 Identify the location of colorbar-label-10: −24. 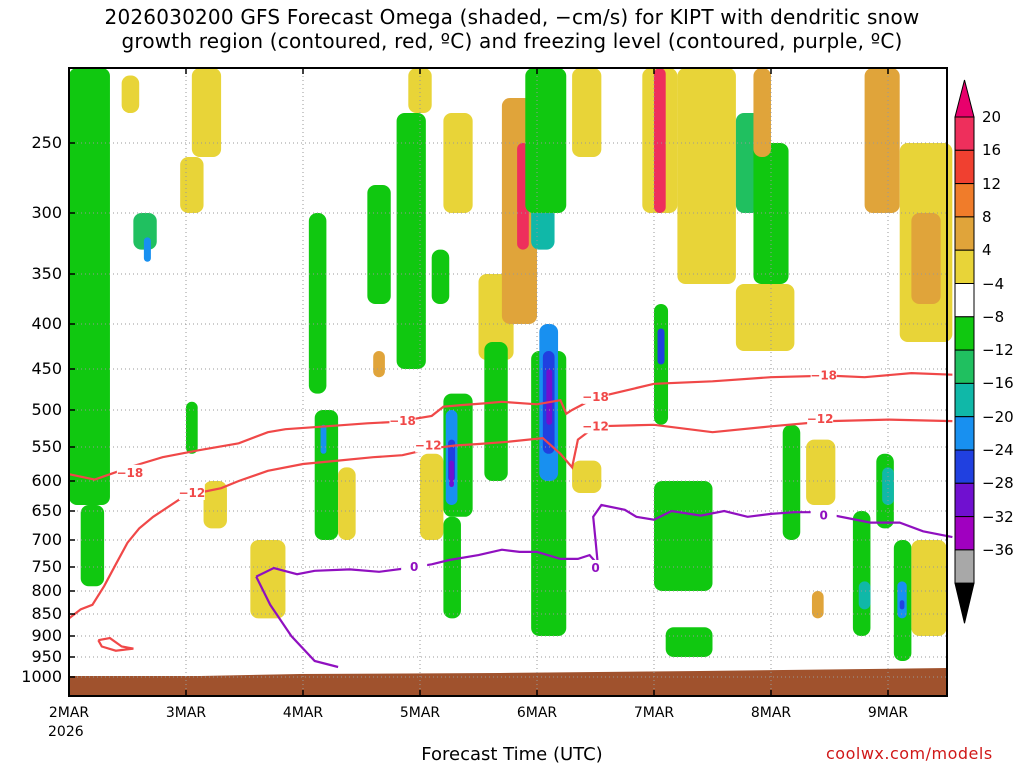
(998, 450).